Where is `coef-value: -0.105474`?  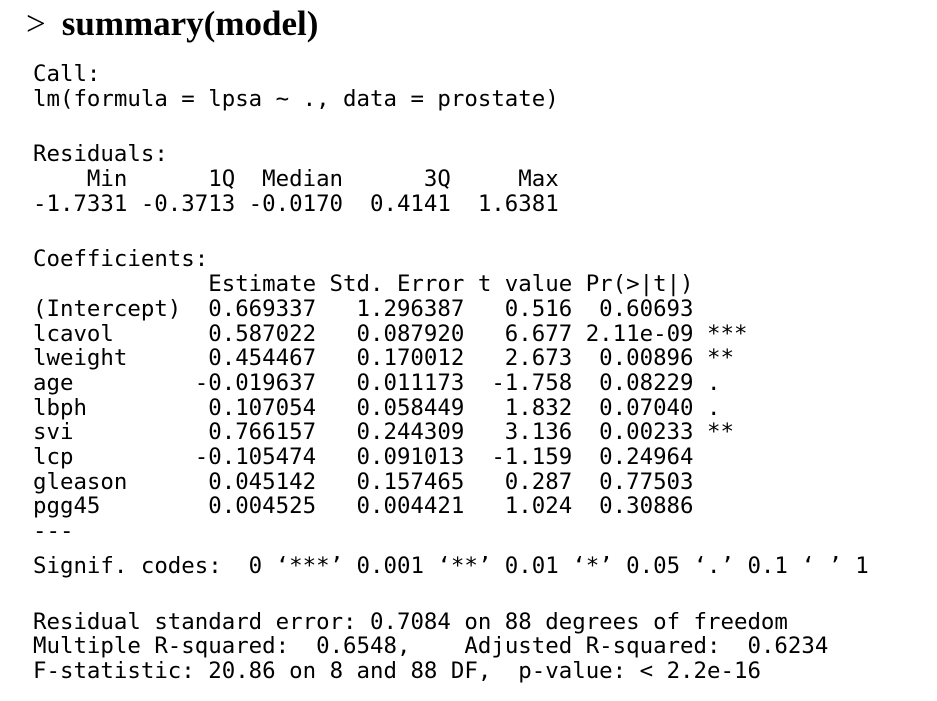 coef-value: -0.105474 is located at coordinates (255, 456).